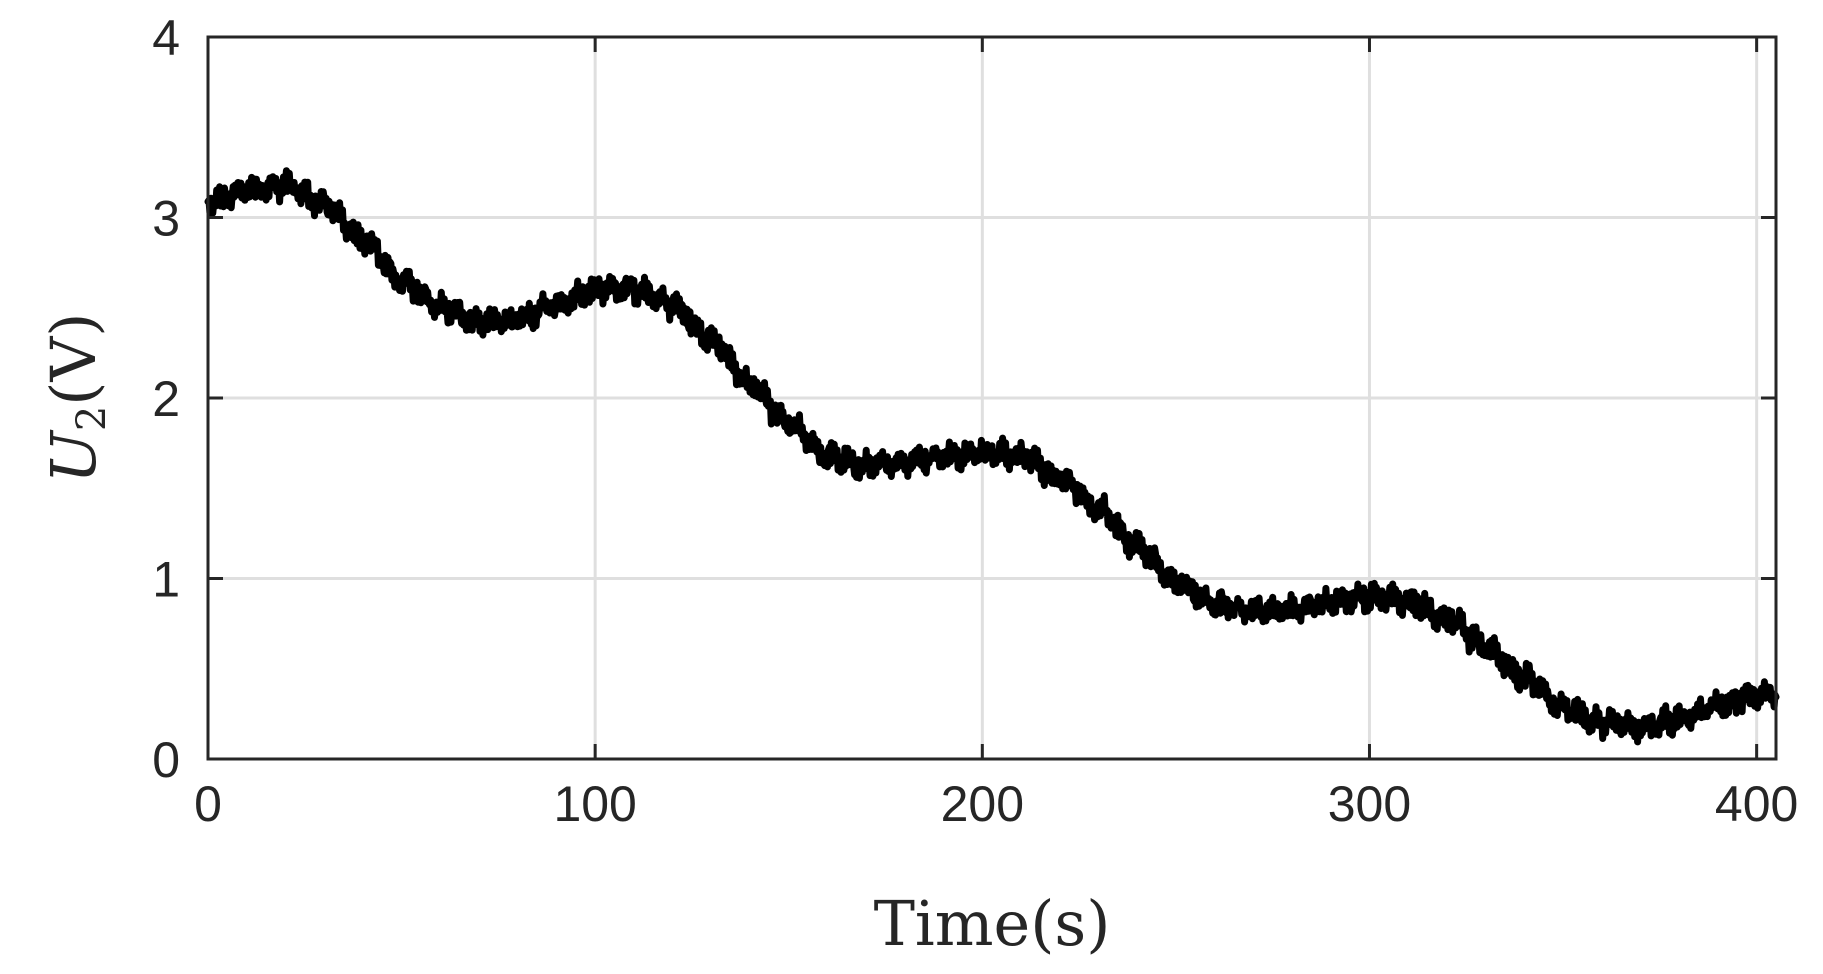  Describe the element at coordinates (1756, 804) in the screenshot. I see `x-tick-label: 400` at that location.